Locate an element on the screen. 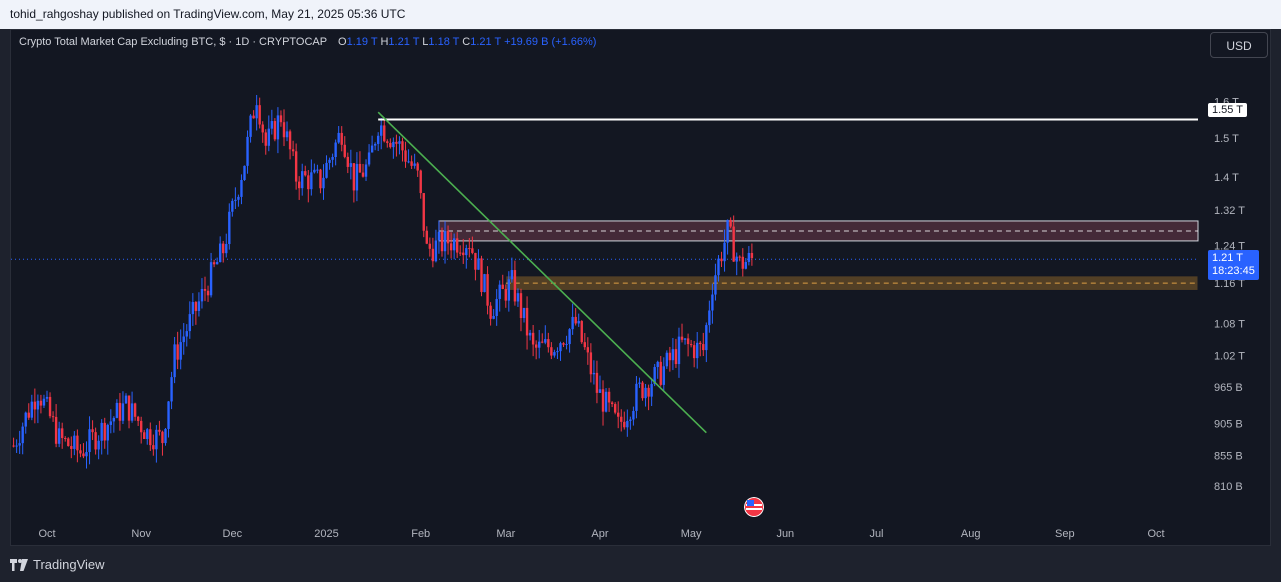 This screenshot has height=582, width=1281. x-tick-label: Feb is located at coordinates (420, 534).